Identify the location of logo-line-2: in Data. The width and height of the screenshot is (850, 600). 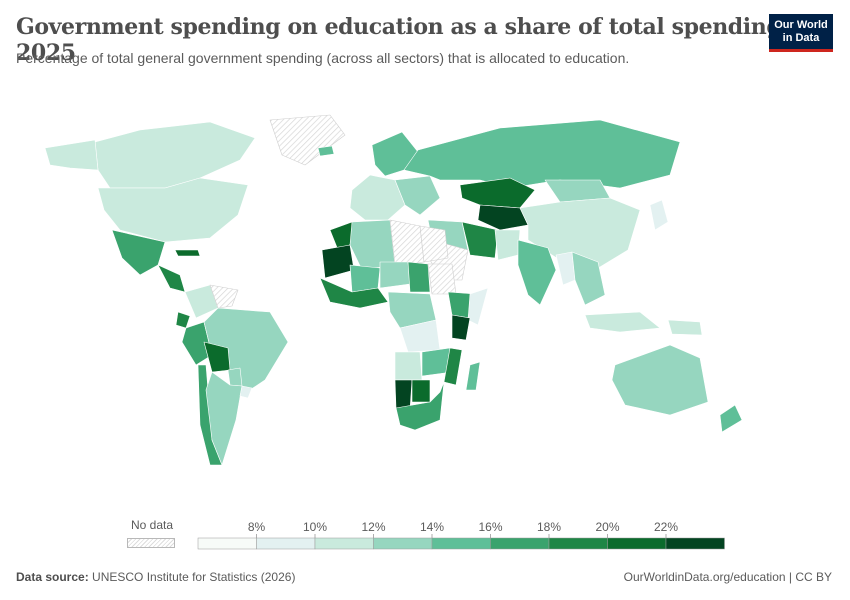
(801, 38).